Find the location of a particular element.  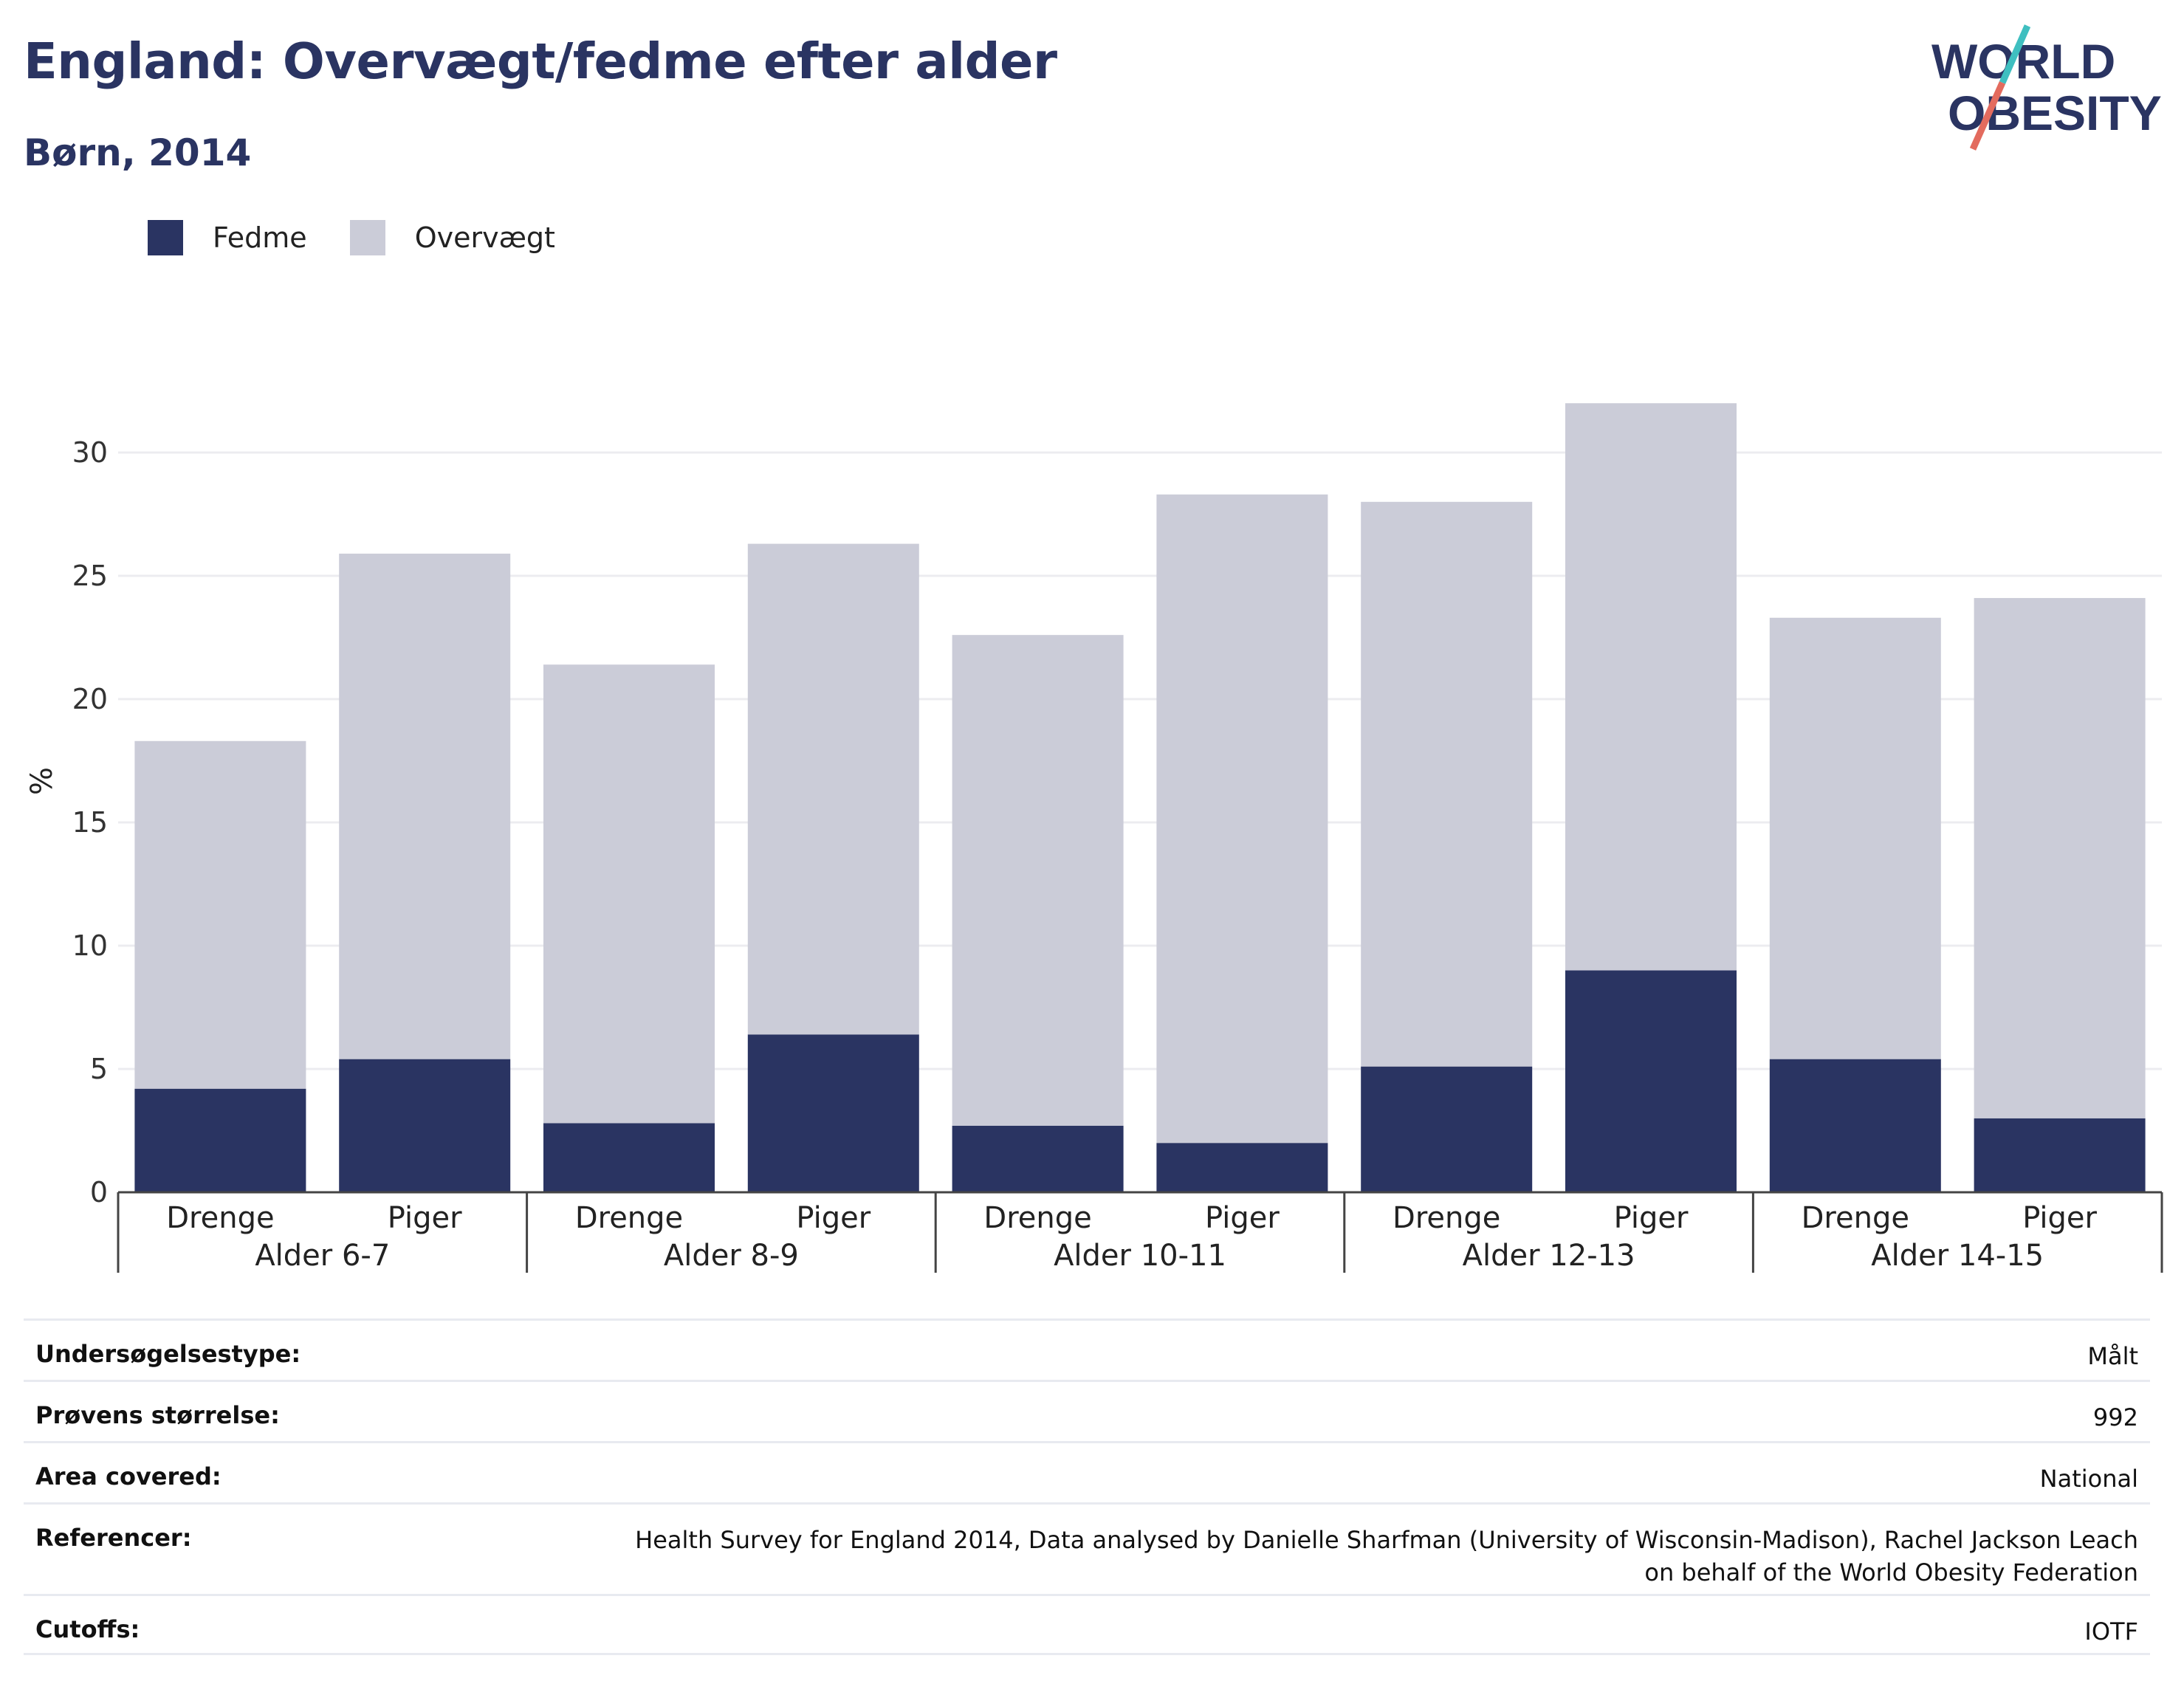

detail-row-survey-type: Undersøgelsestype: Målt is located at coordinates (1087, 1349).